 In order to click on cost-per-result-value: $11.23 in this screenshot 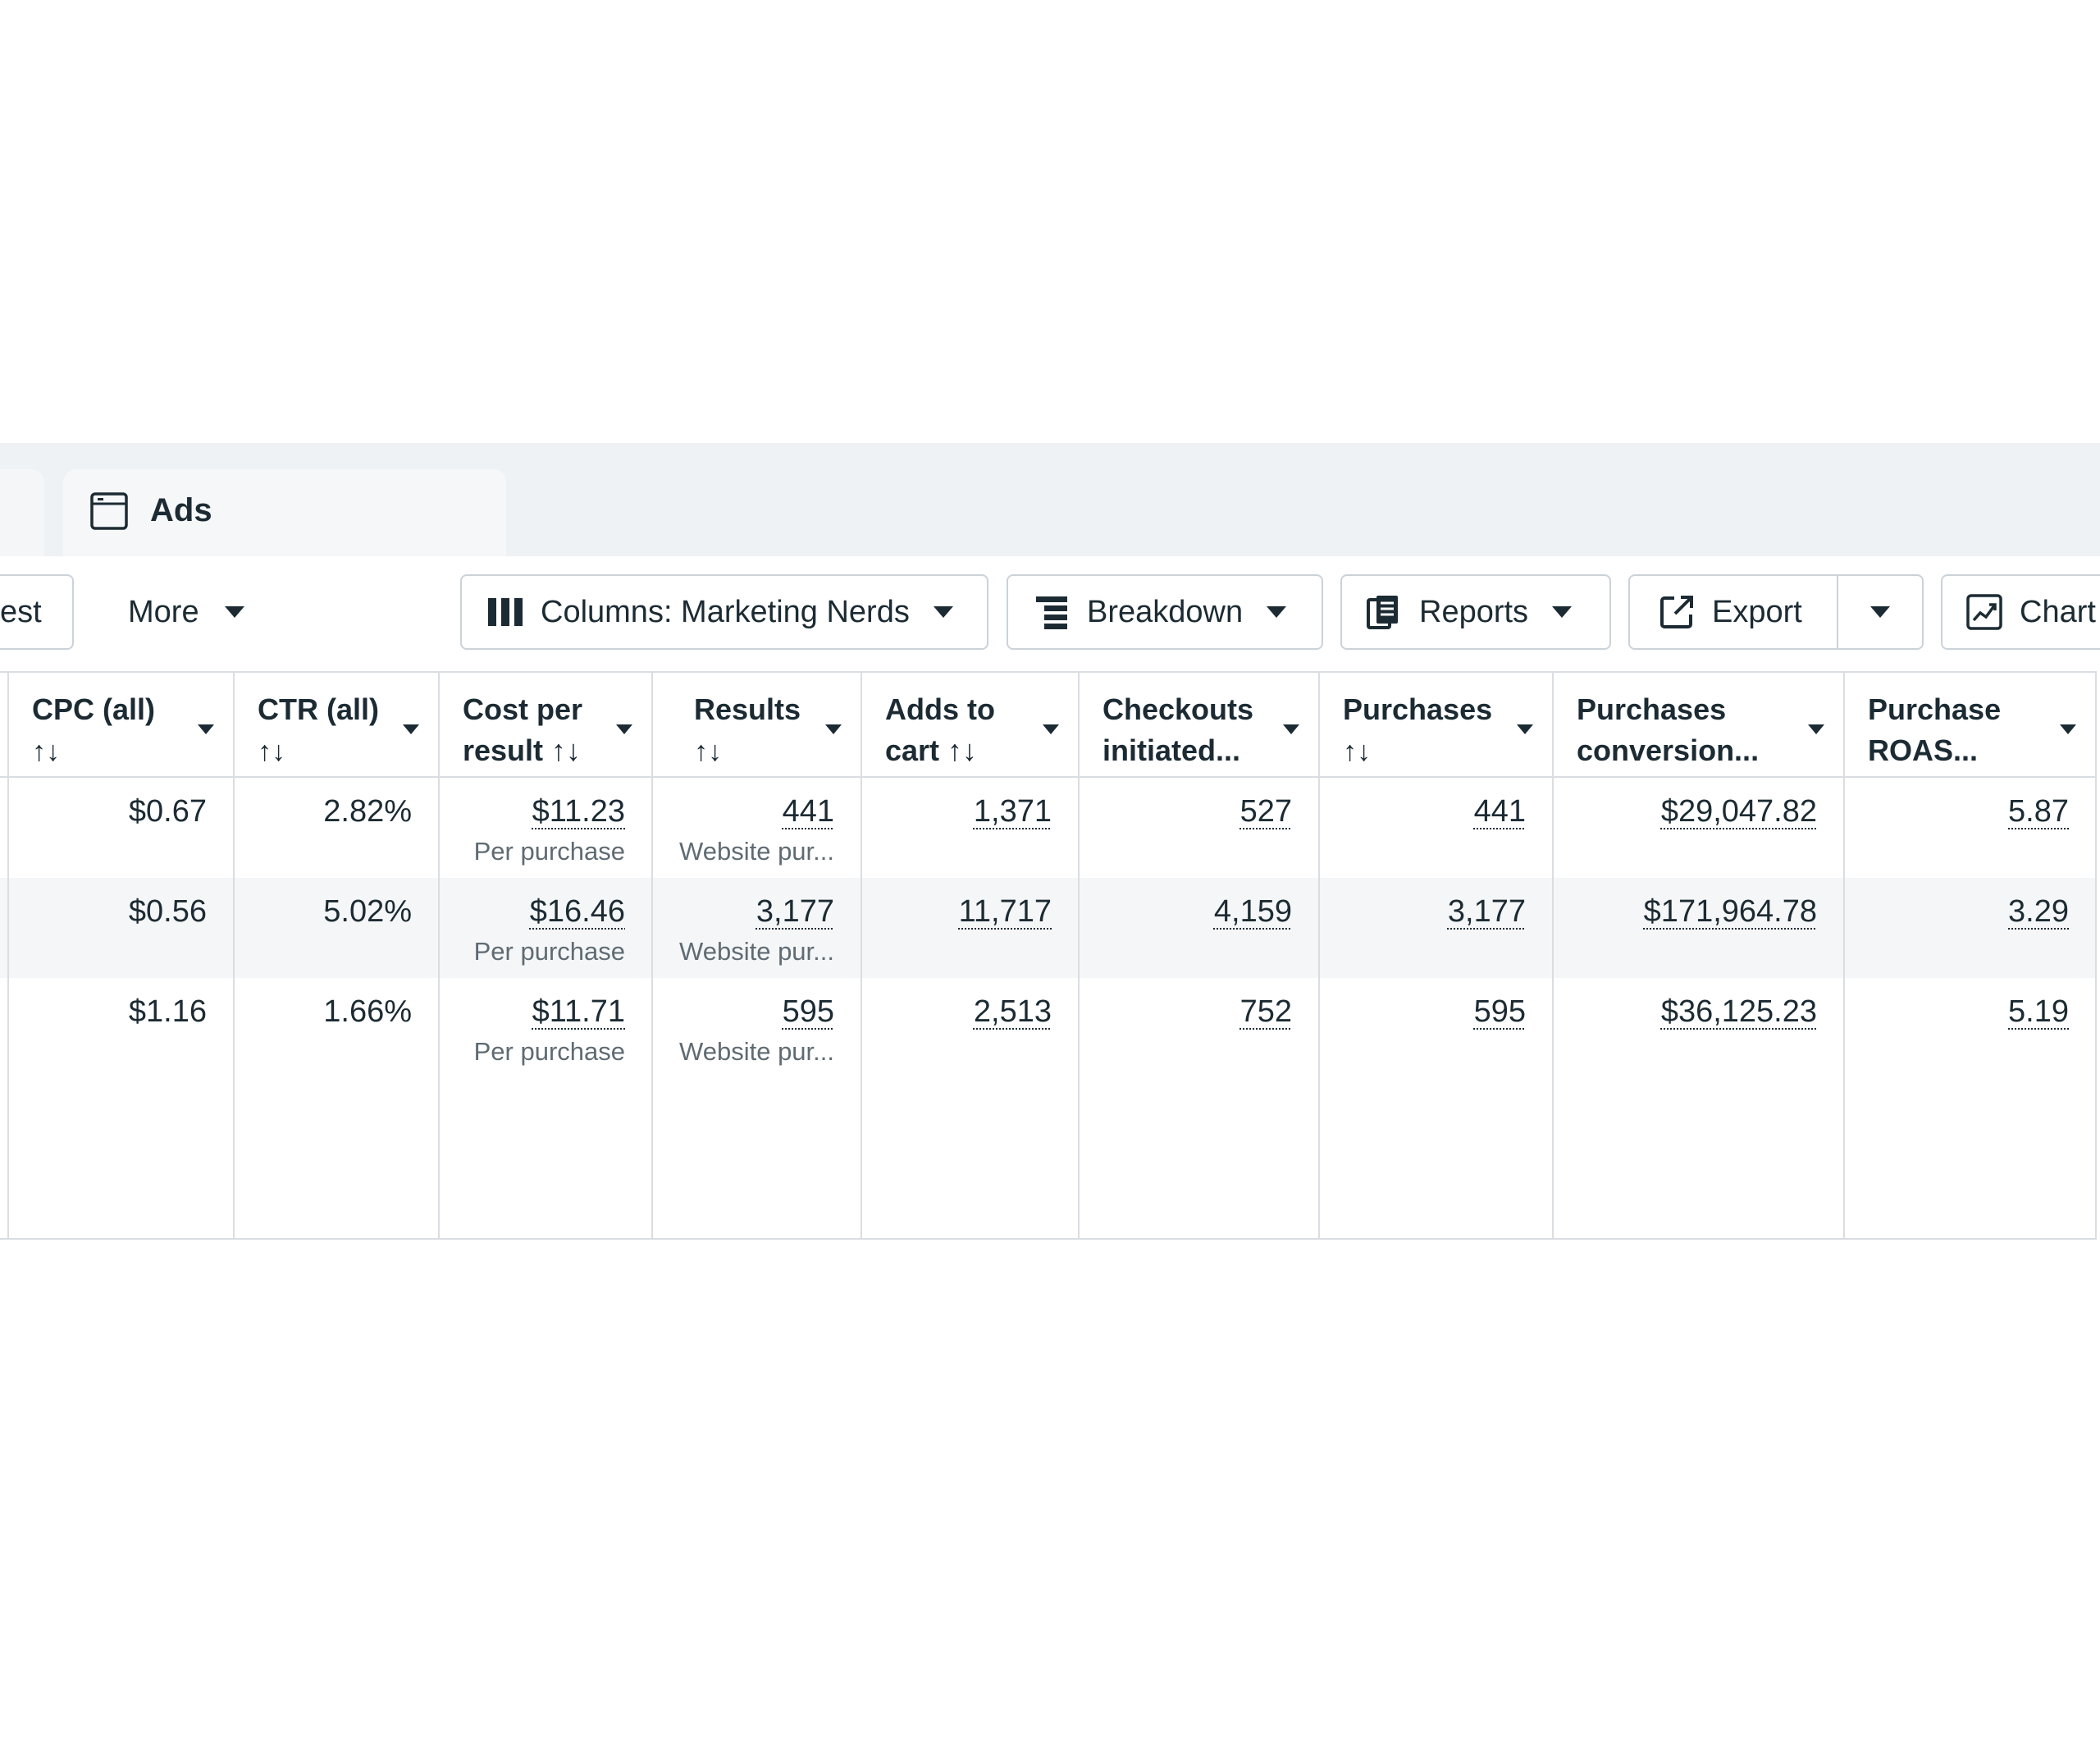, I will do `click(579, 811)`.